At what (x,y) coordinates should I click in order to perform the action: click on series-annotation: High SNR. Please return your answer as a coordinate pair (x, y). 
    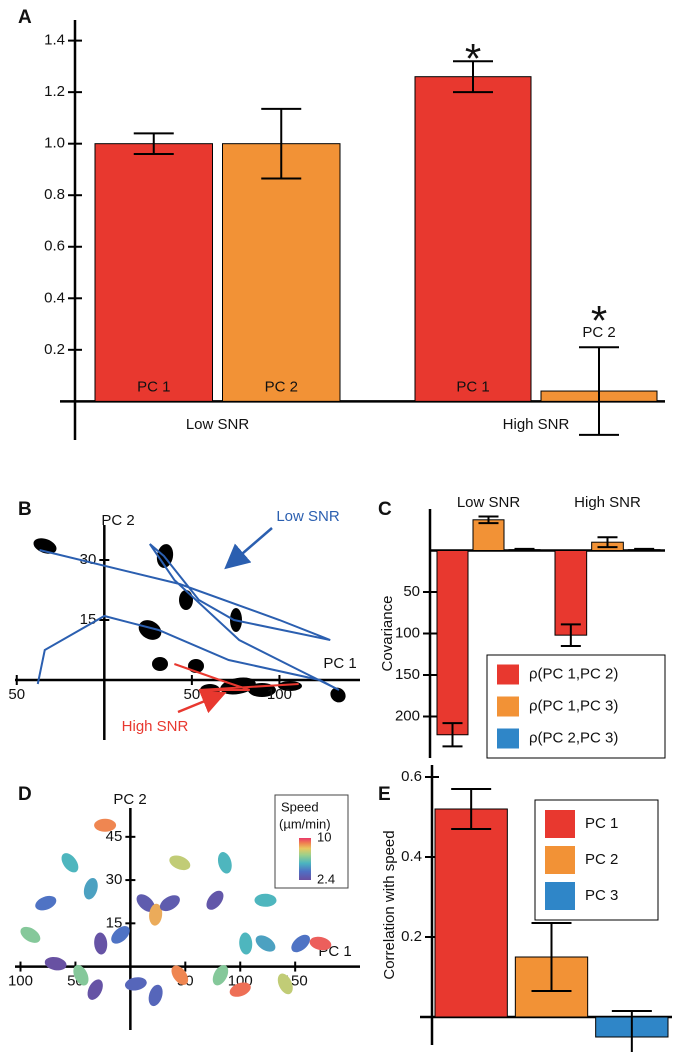
    Looking at the image, I should click on (155, 726).